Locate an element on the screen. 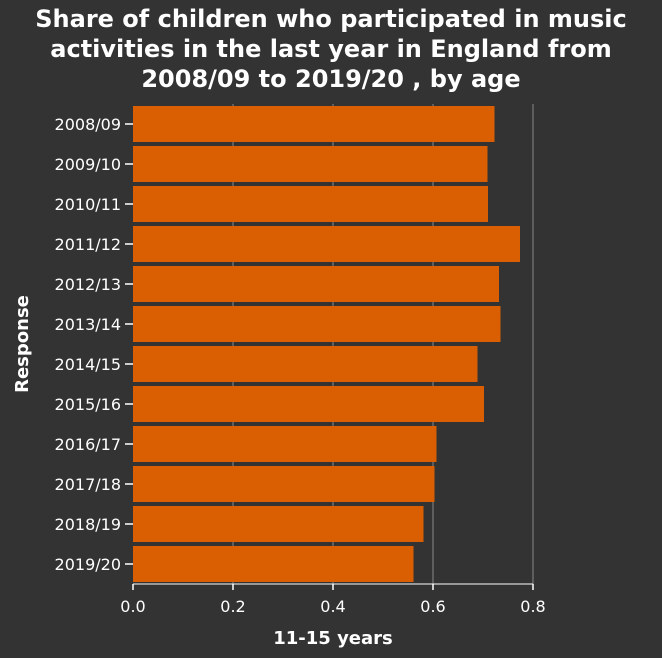  y-tick-label: 2008/09 is located at coordinates (88, 124).